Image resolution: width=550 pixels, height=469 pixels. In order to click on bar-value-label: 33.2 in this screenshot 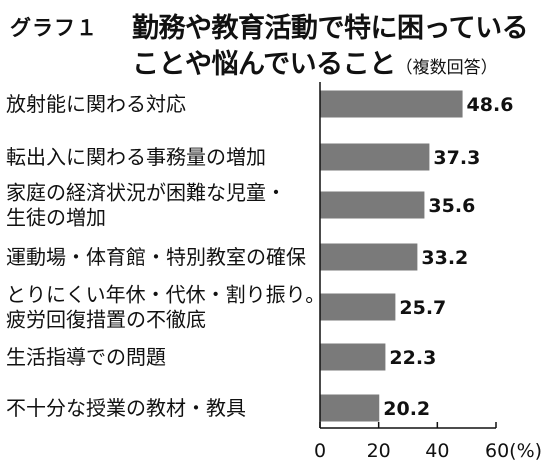, I will do `click(444, 258)`.